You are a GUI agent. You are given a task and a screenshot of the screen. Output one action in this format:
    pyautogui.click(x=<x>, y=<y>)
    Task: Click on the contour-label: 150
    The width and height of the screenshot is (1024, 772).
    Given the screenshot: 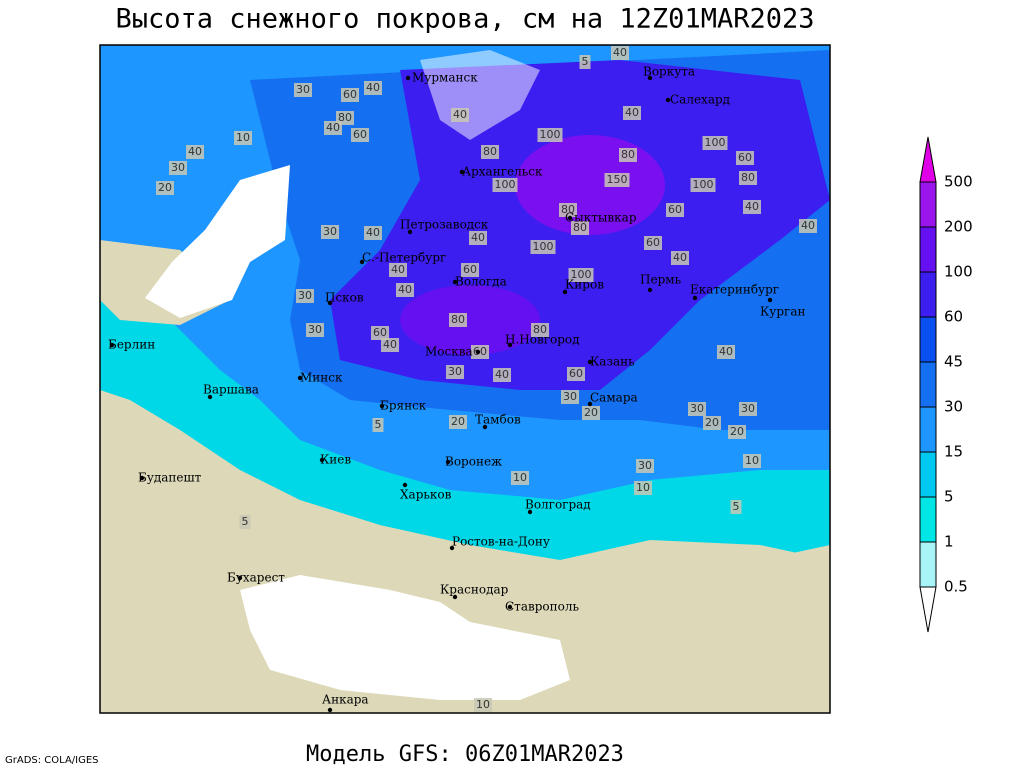 What is the action you would take?
    pyautogui.click(x=617, y=179)
    